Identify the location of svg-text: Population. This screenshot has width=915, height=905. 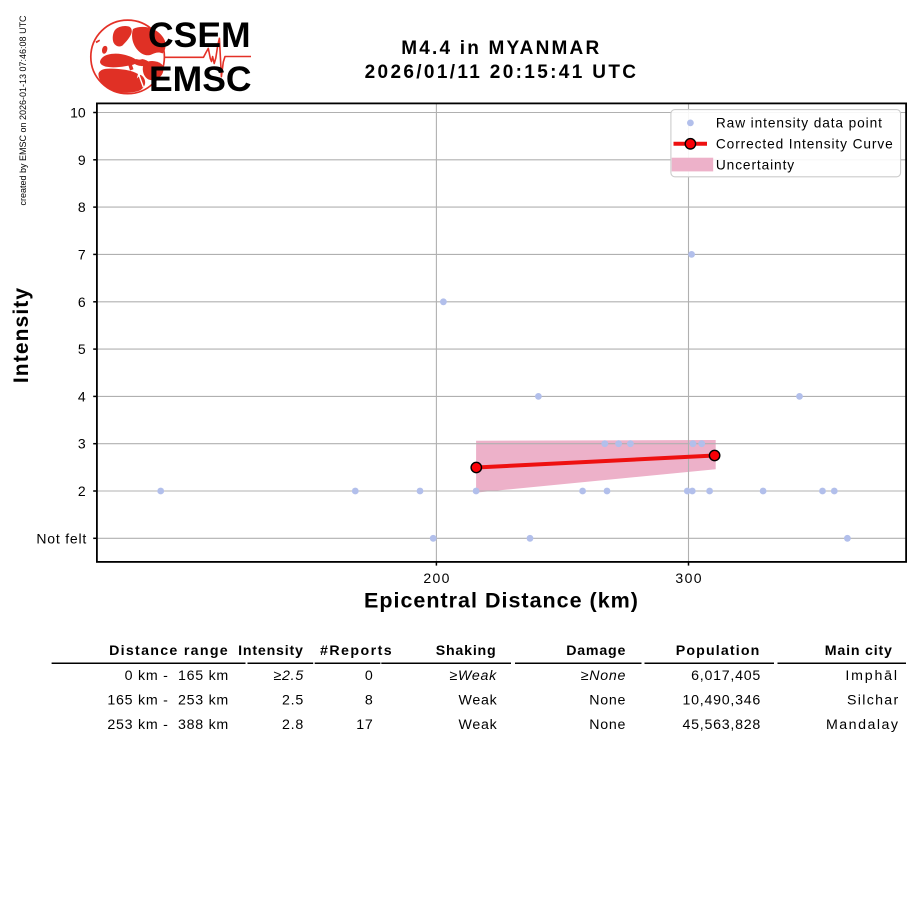
(718, 651).